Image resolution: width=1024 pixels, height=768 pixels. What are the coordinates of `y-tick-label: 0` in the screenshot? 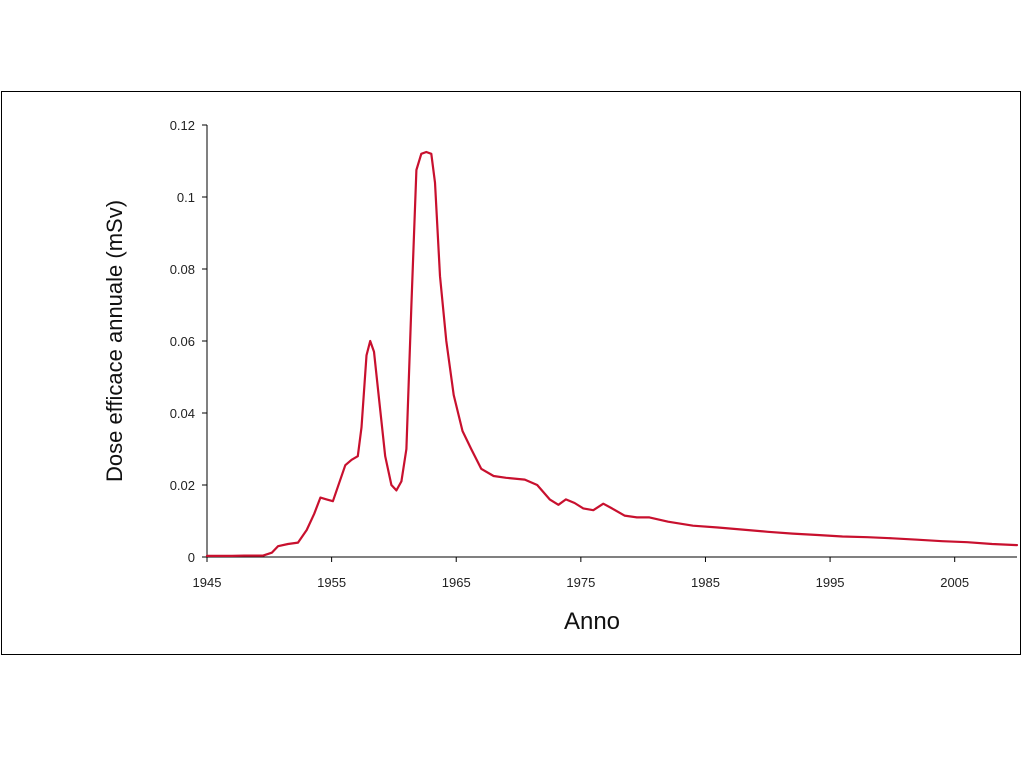 It's located at (191, 557).